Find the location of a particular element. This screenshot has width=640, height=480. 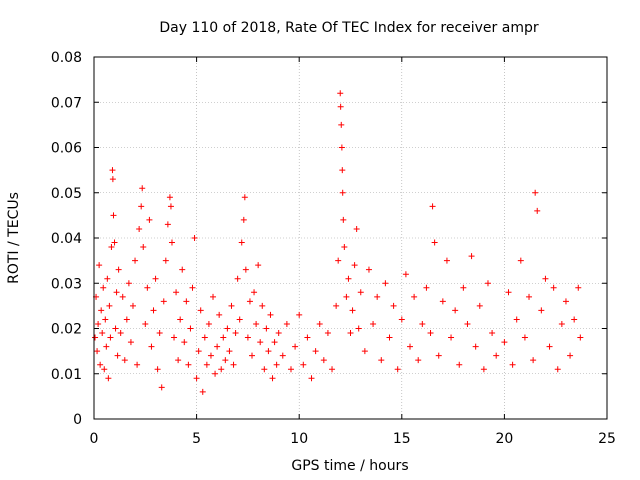

x-tick-label: 5 is located at coordinates (196, 439).